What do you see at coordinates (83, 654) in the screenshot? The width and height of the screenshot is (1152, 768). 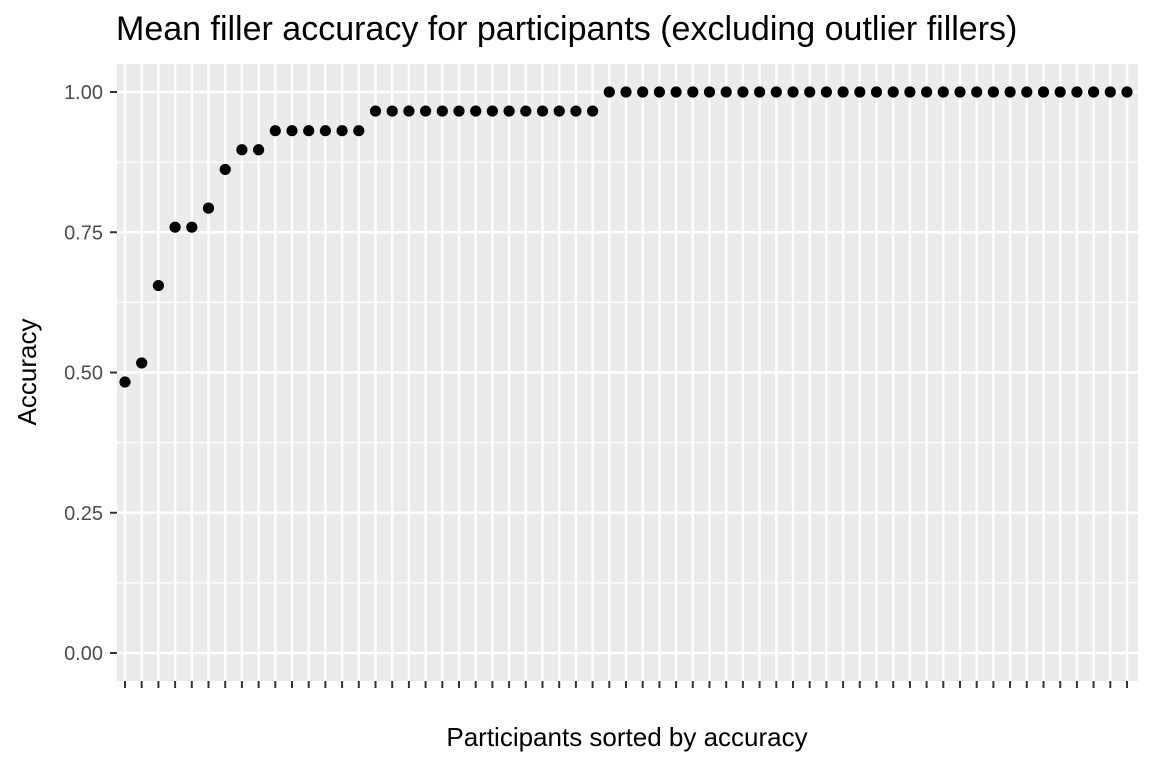 I see `y-tick-label: 0.00` at bounding box center [83, 654].